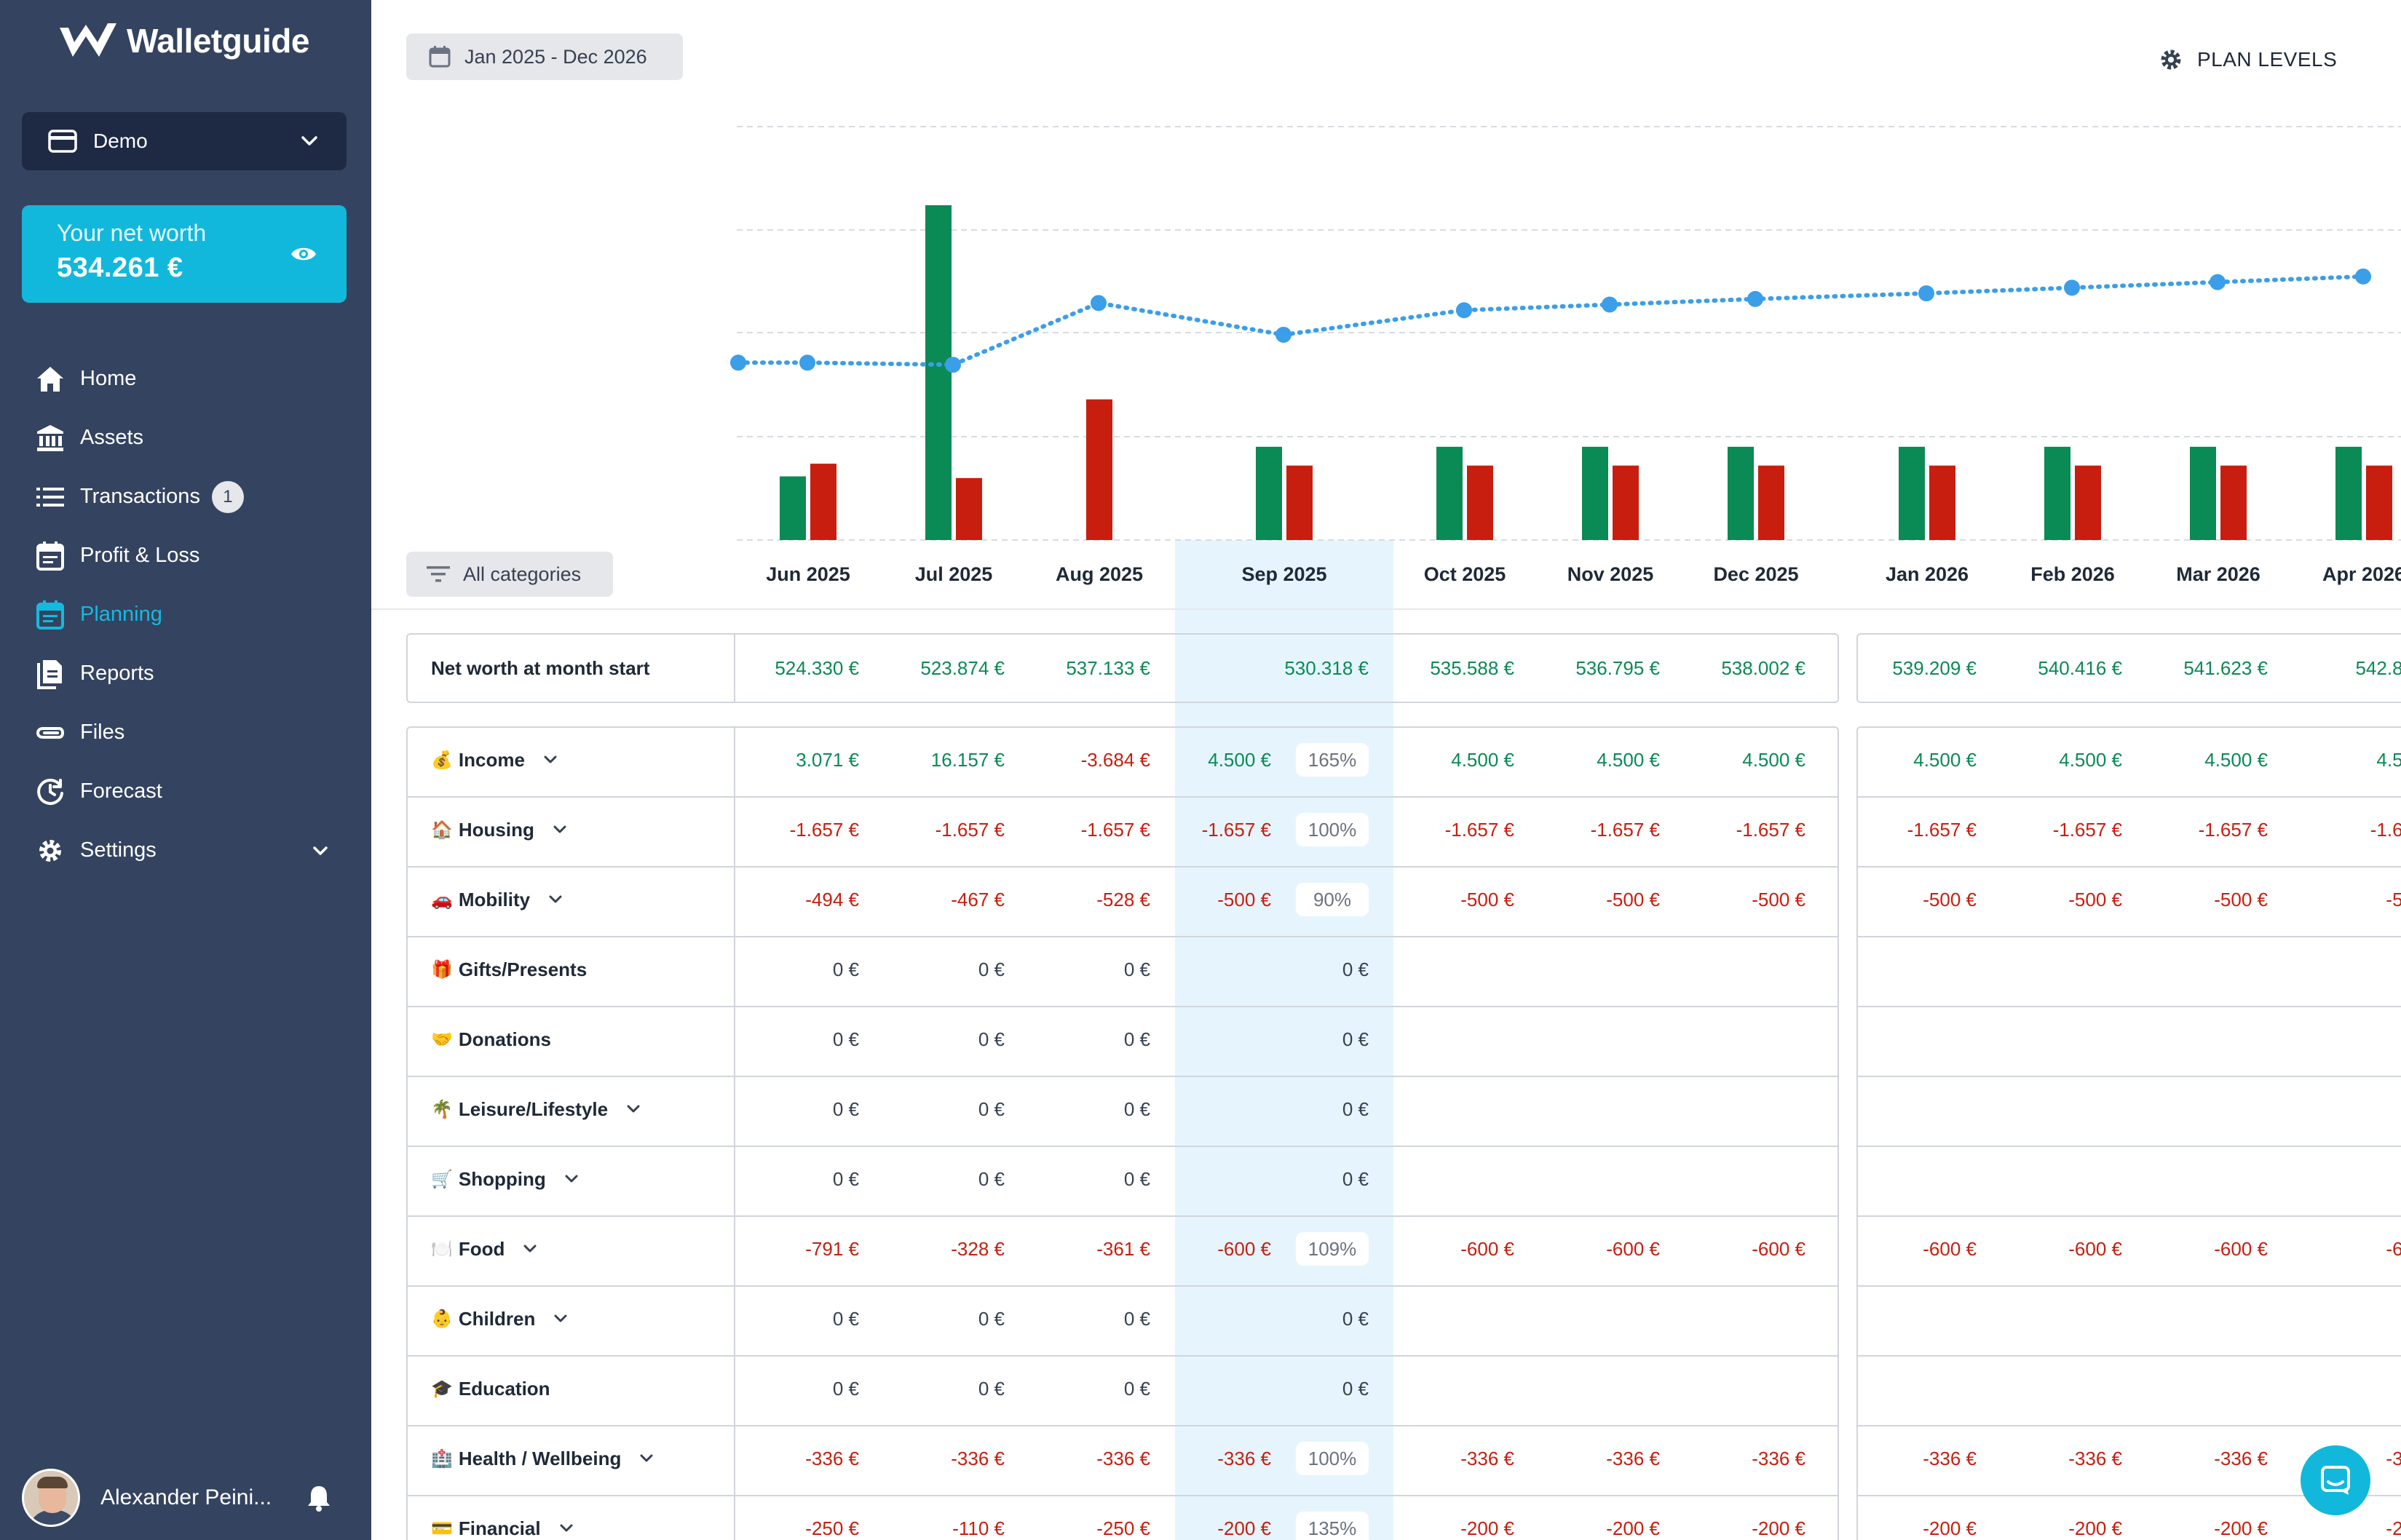 This screenshot has width=2401, height=1540. Describe the element at coordinates (808, 574) in the screenshot. I see `month-header: Jun 2025` at that location.